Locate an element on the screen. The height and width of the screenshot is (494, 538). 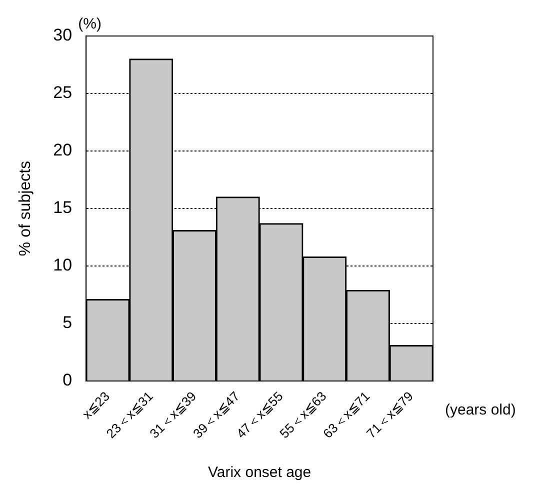
y-tick-label: 10 is located at coordinates (62, 265).